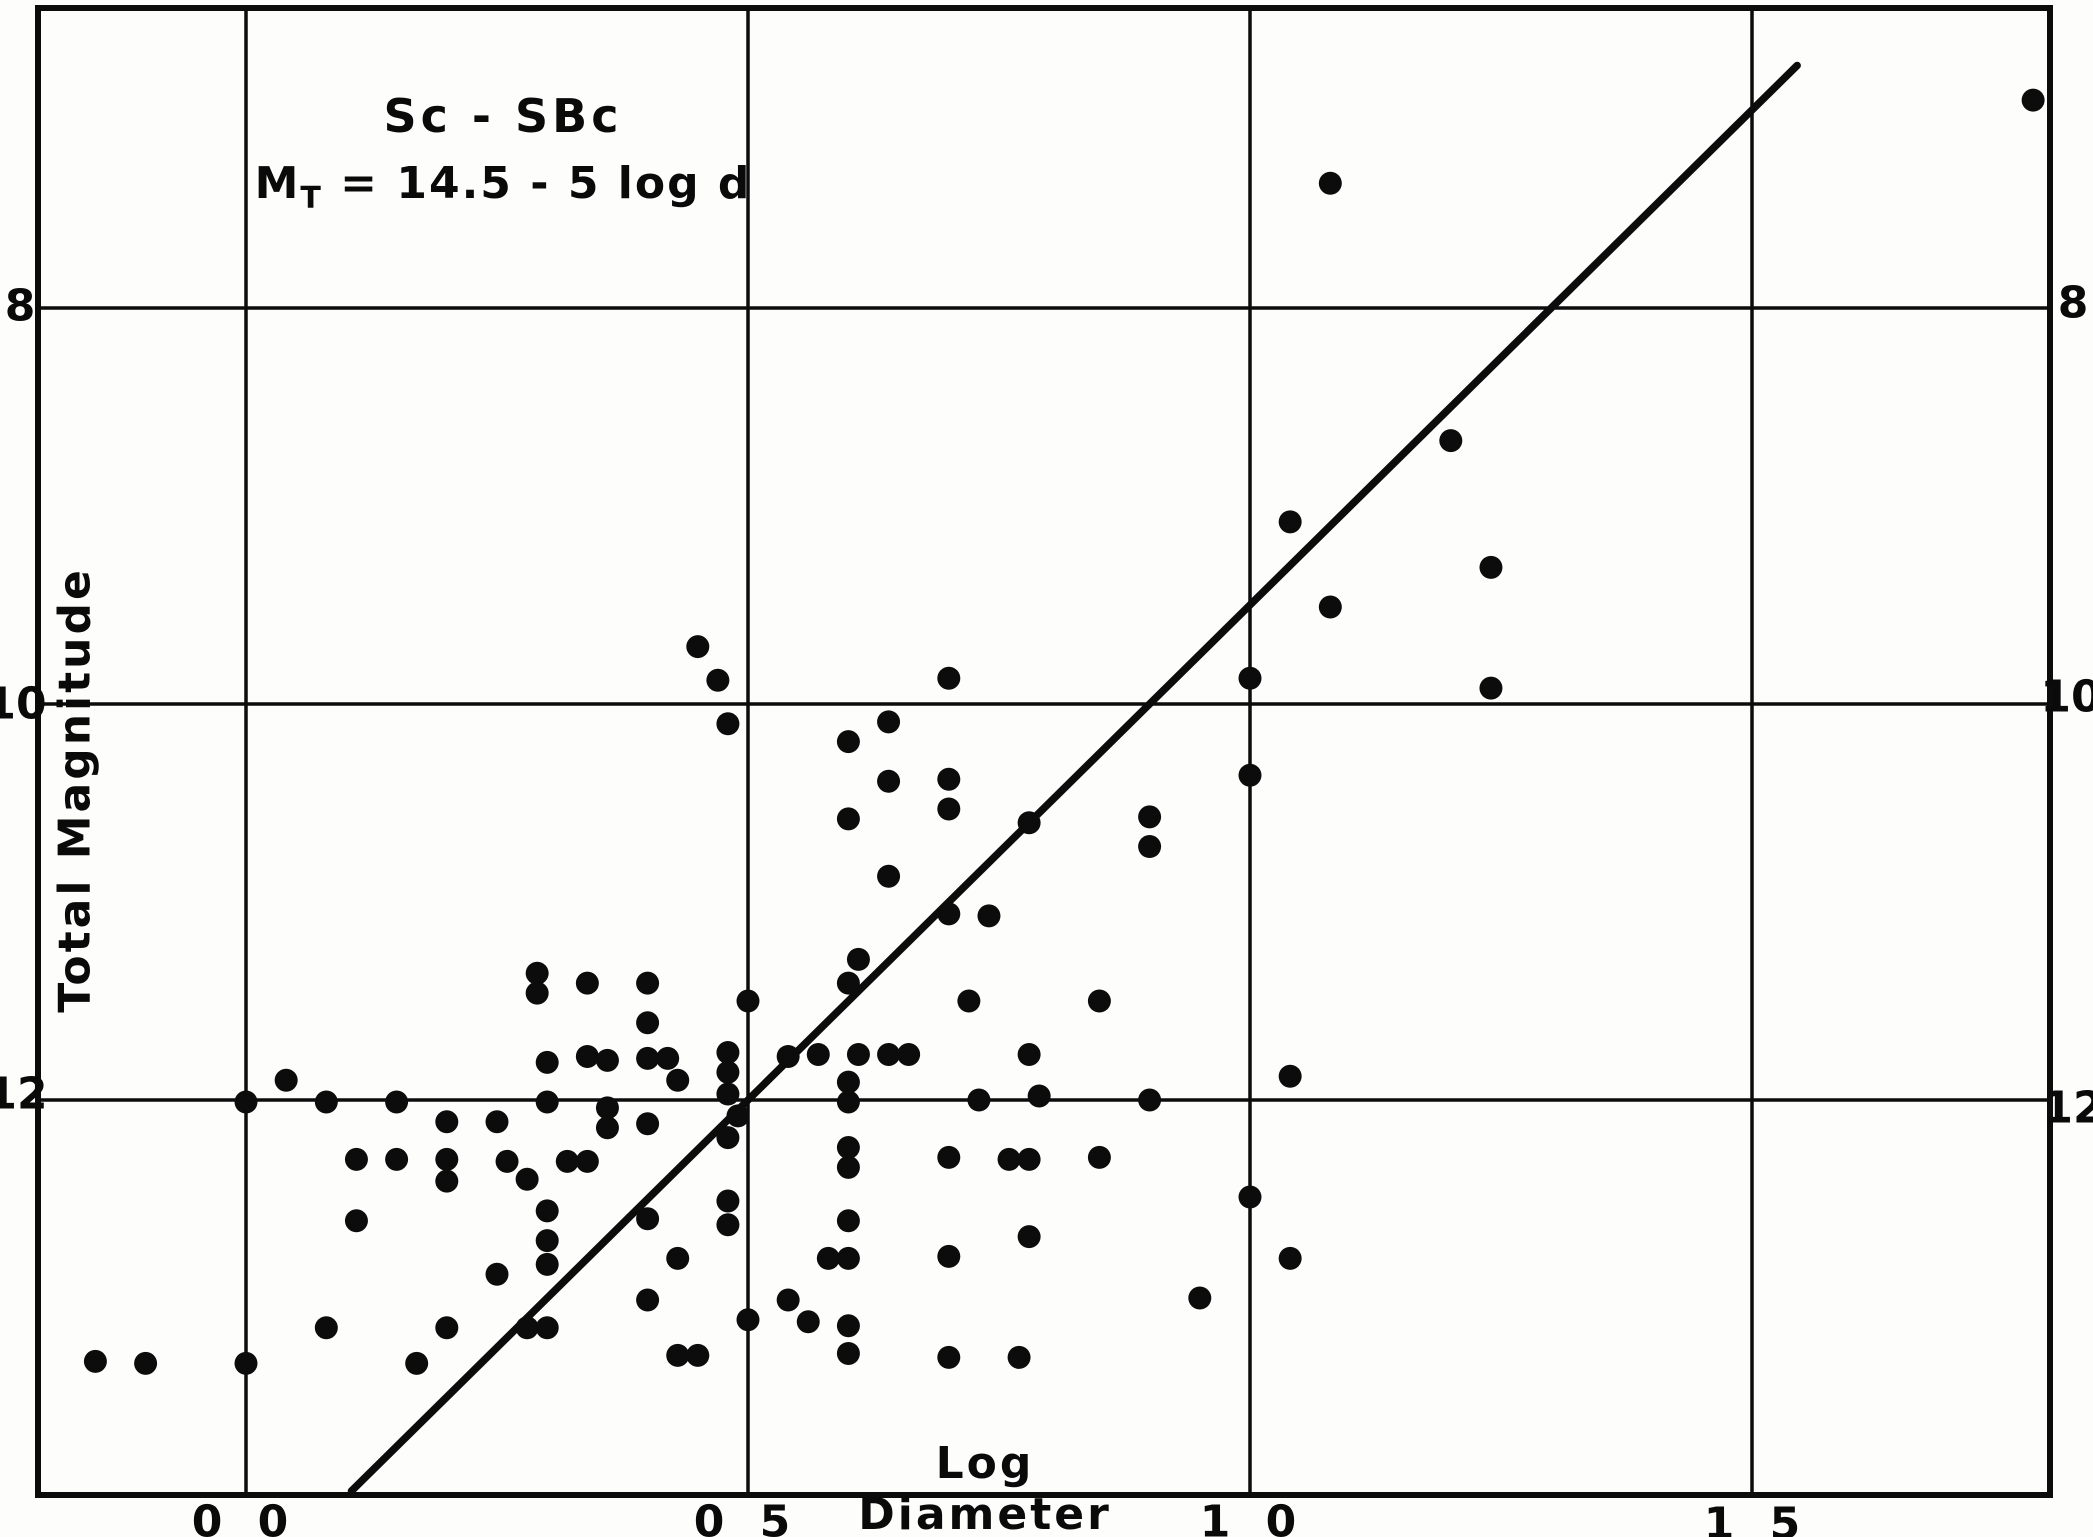  What do you see at coordinates (537, 183) in the screenshot?
I see `equation-rest: = 14.5 - 5 log d` at bounding box center [537, 183].